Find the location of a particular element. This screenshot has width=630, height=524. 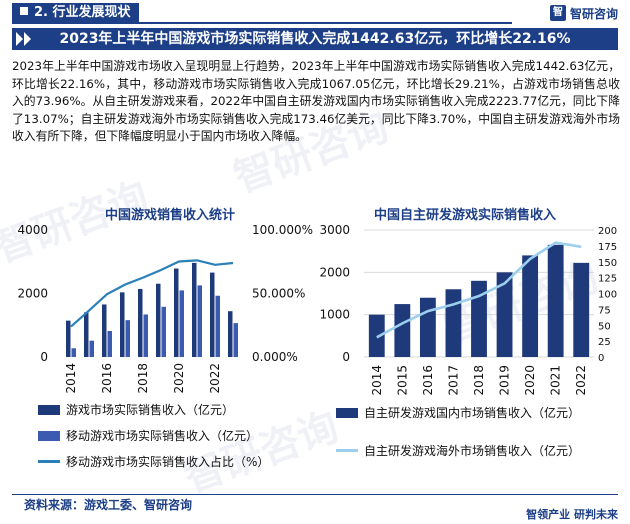

y-right-tick-label: 200 is located at coordinates (607, 231).